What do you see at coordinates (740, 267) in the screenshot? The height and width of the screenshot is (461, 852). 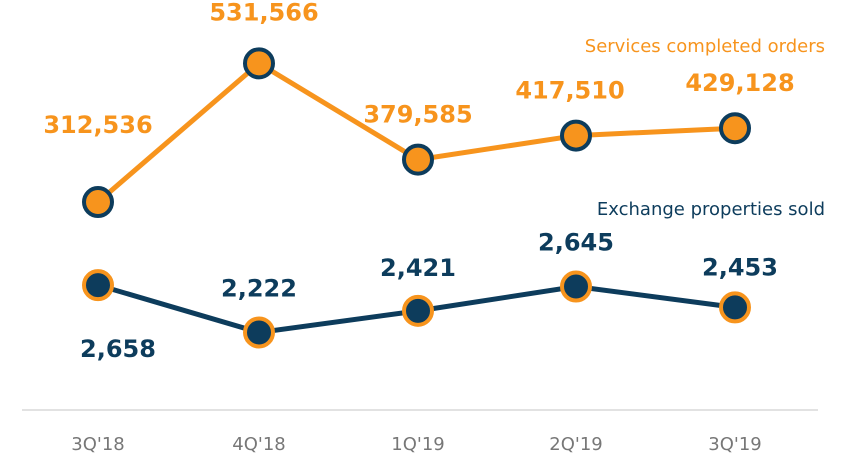 I see `value-label: 2,453` at bounding box center [740, 267].